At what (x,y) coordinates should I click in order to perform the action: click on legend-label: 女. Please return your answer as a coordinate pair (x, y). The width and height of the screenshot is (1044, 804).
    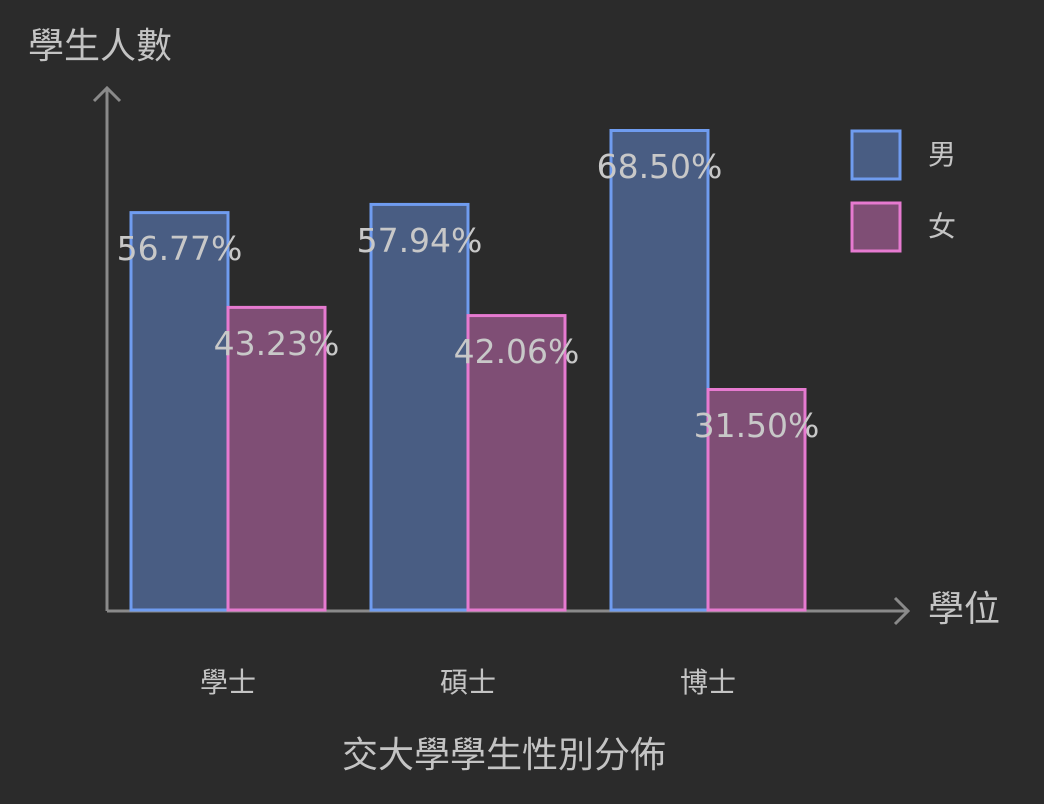
    Looking at the image, I should click on (942, 226).